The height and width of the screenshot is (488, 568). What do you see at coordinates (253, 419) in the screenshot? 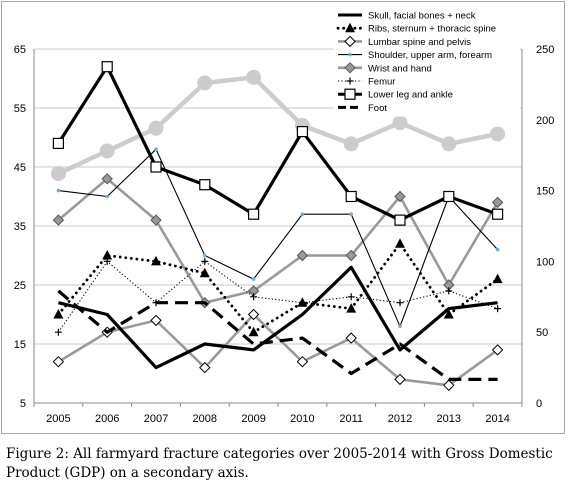
I see `x-tick-label: 2009` at bounding box center [253, 419].